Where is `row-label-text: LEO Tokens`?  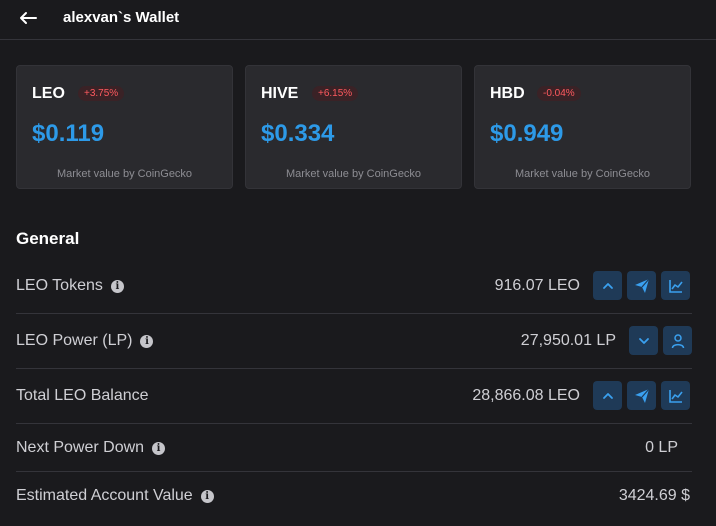 row-label-text: LEO Tokens is located at coordinates (59, 285).